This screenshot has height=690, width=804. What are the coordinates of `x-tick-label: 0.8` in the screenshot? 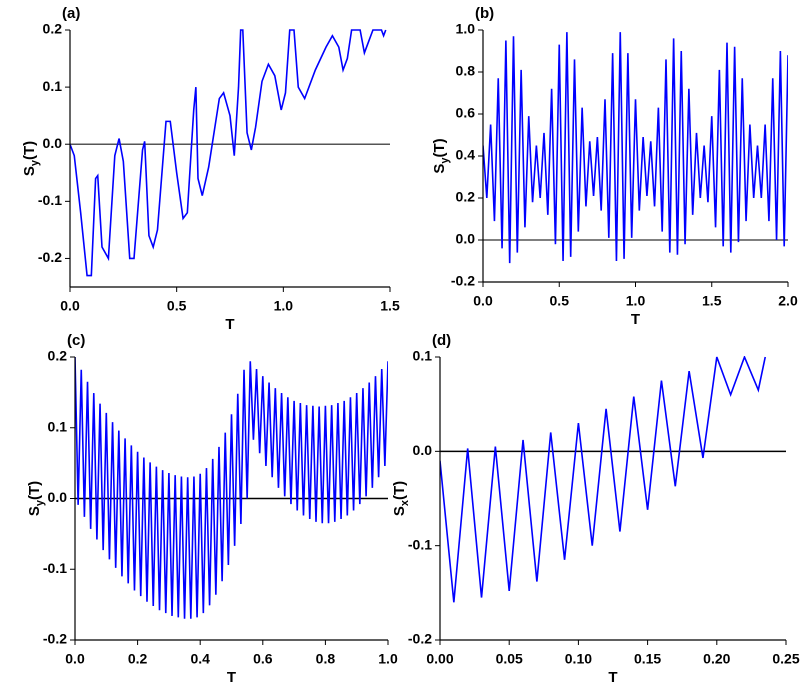 It's located at (326, 659).